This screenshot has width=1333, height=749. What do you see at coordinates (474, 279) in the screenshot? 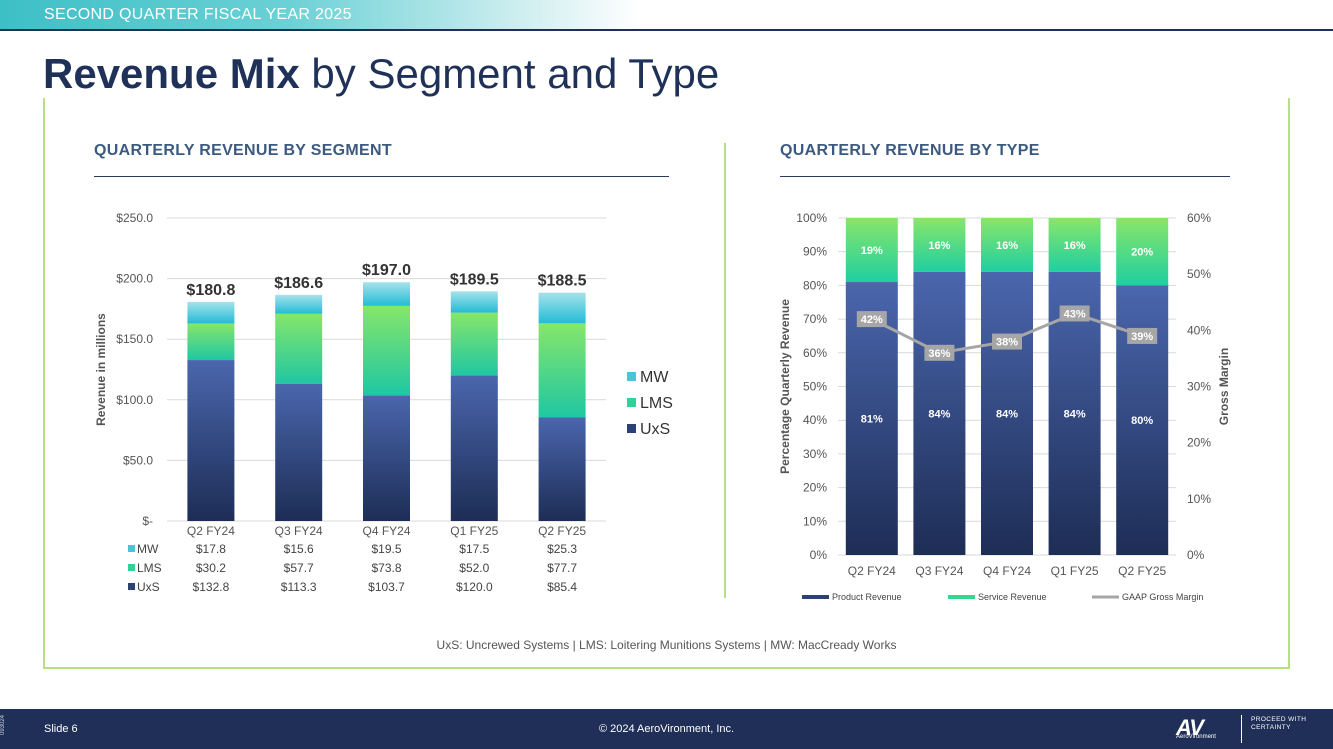
I see `seg-total-label: $189.5` at bounding box center [474, 279].